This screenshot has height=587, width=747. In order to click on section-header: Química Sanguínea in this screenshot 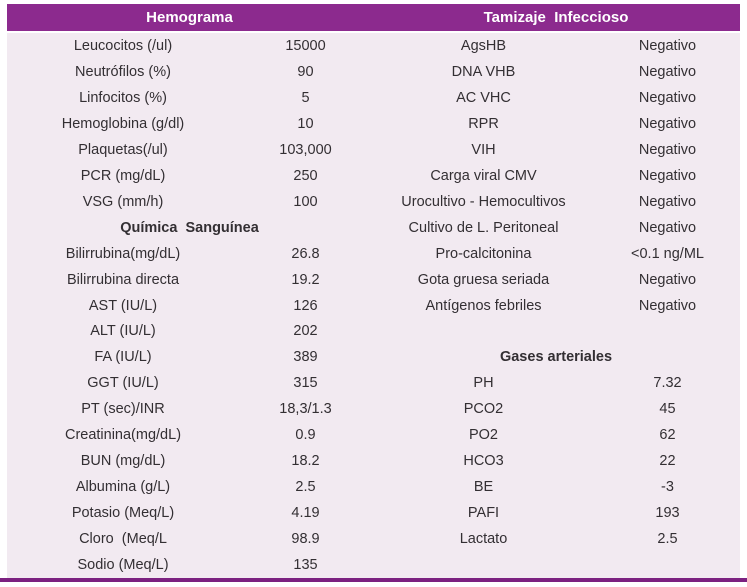, I will do `click(189, 227)`.